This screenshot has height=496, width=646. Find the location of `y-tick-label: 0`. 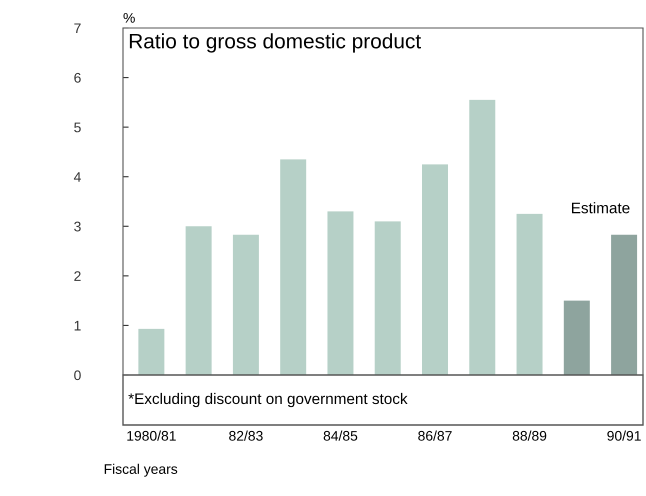

y-tick-label: 0 is located at coordinates (77, 375).